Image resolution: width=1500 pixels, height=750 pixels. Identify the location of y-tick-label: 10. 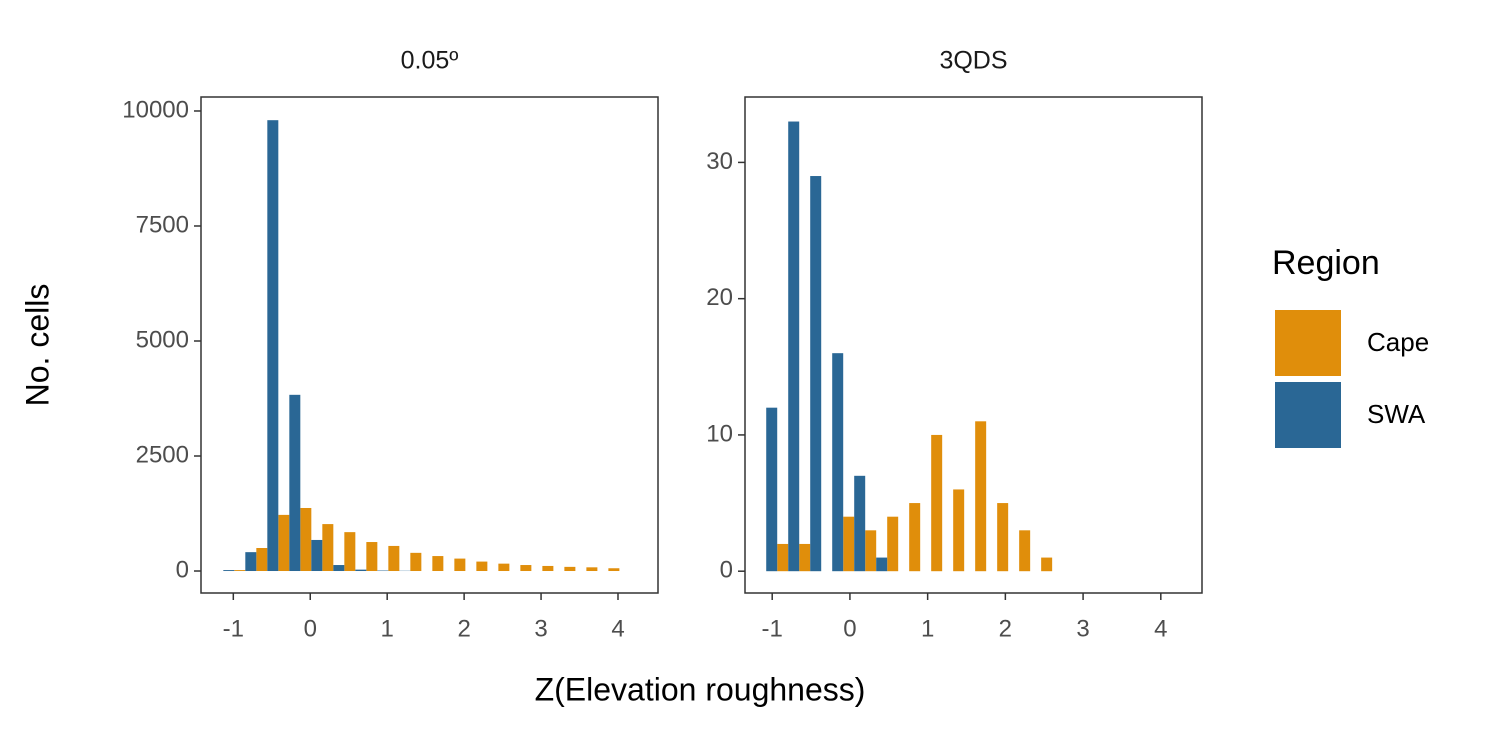
(719, 433).